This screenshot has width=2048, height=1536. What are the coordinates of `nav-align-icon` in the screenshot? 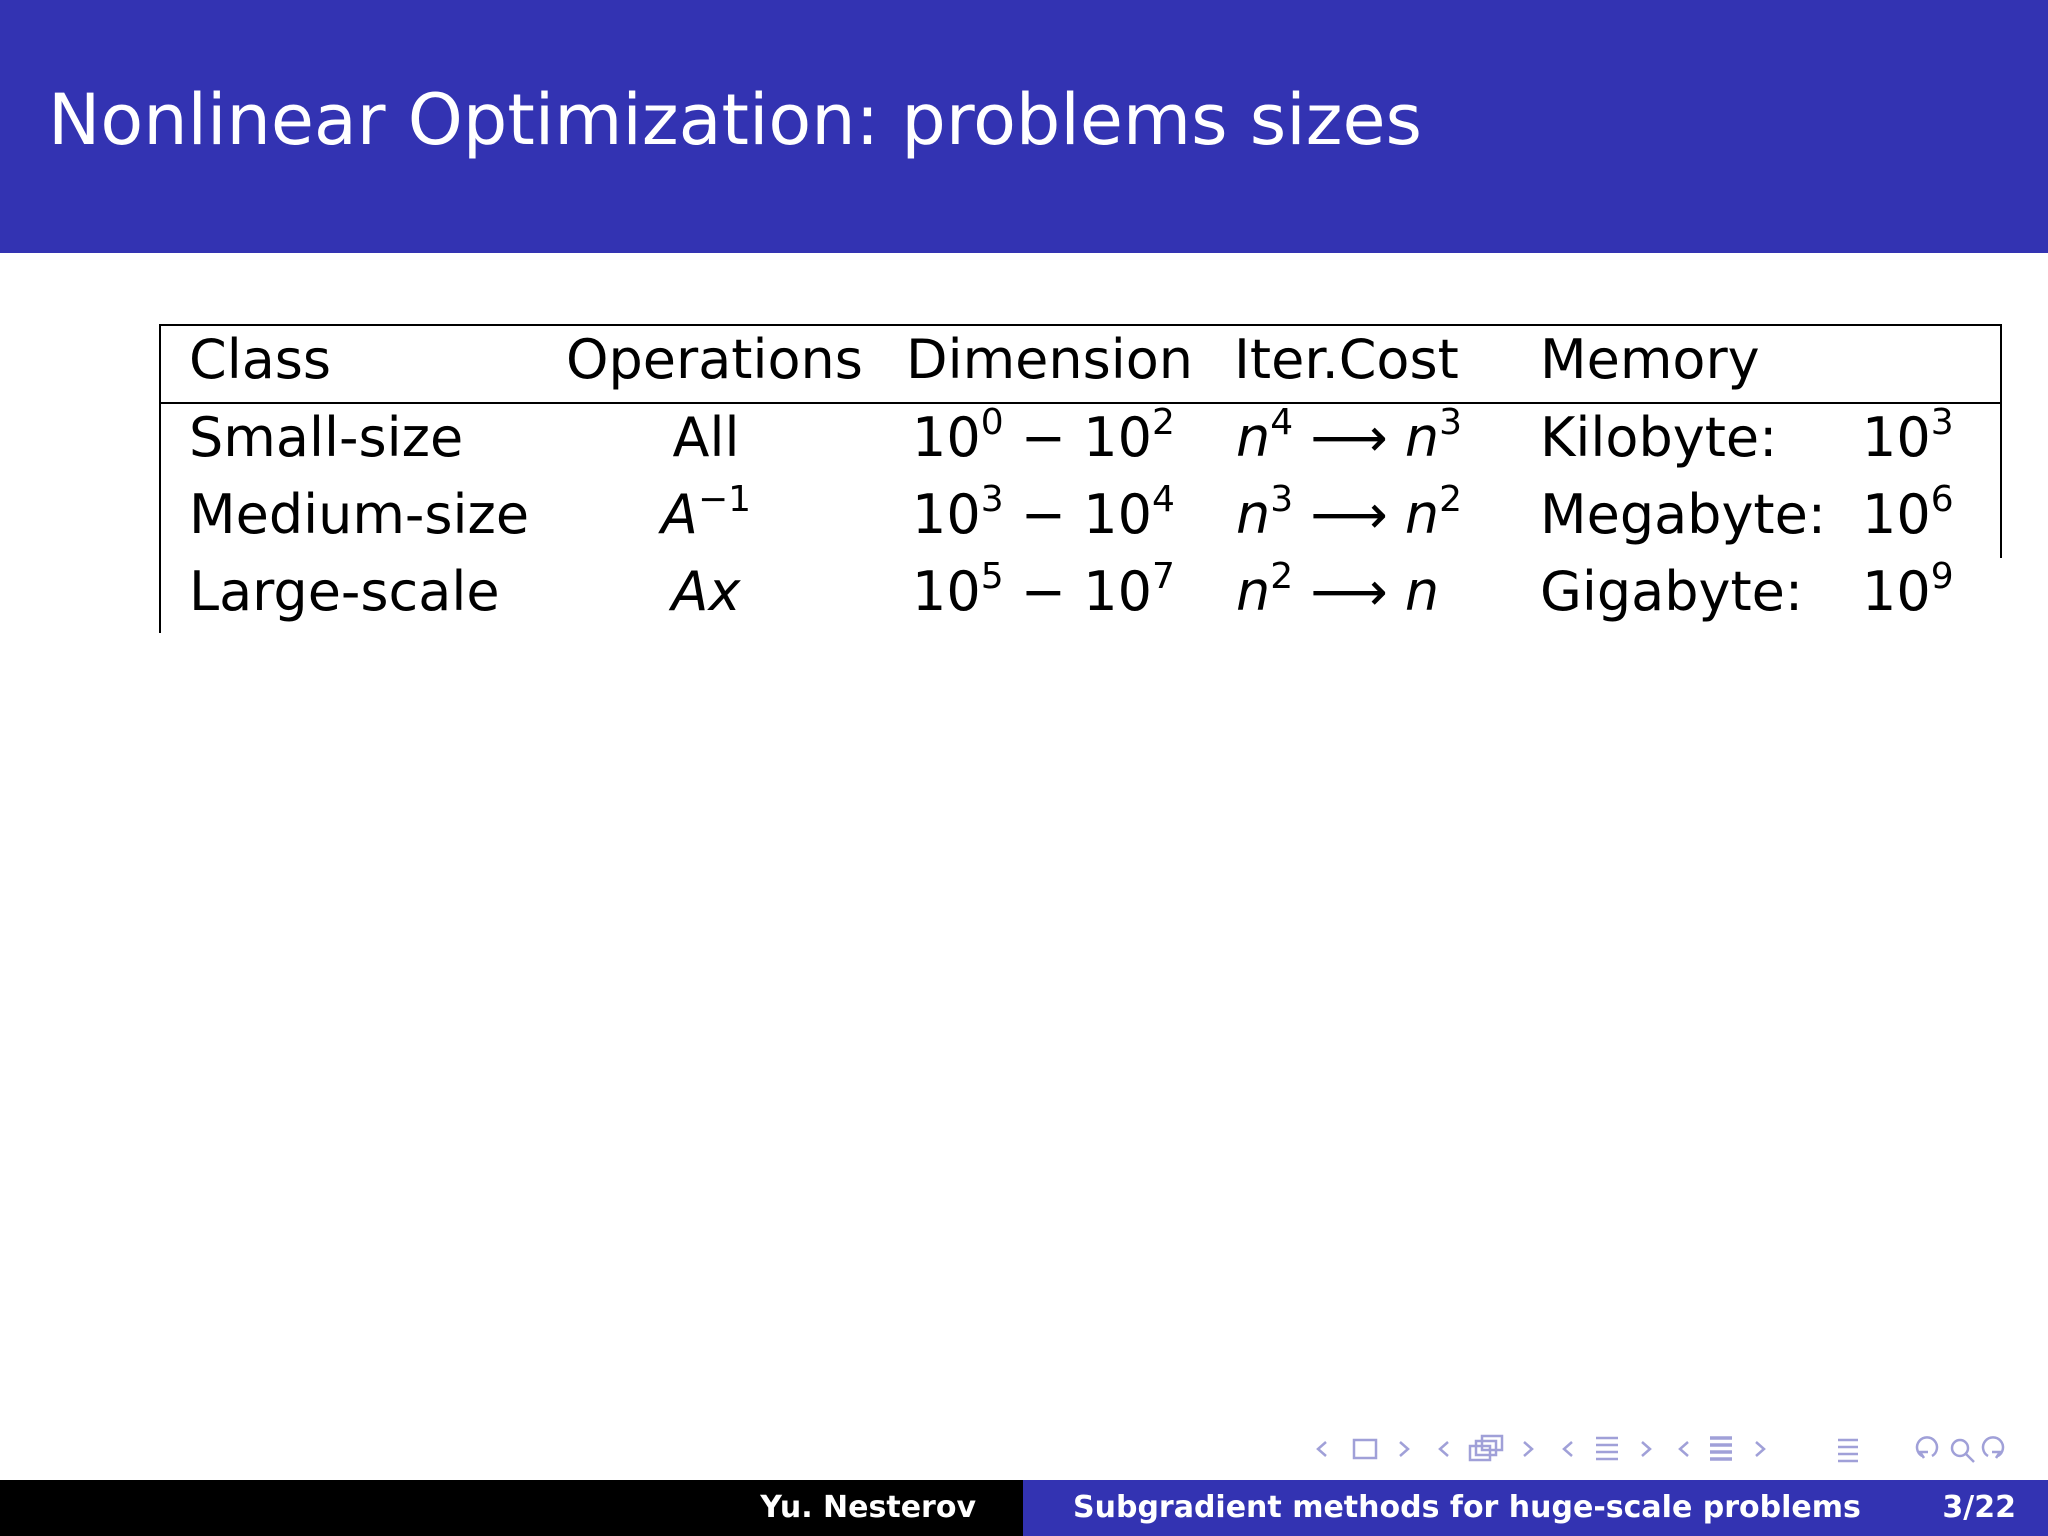 It's located at (1848, 1450).